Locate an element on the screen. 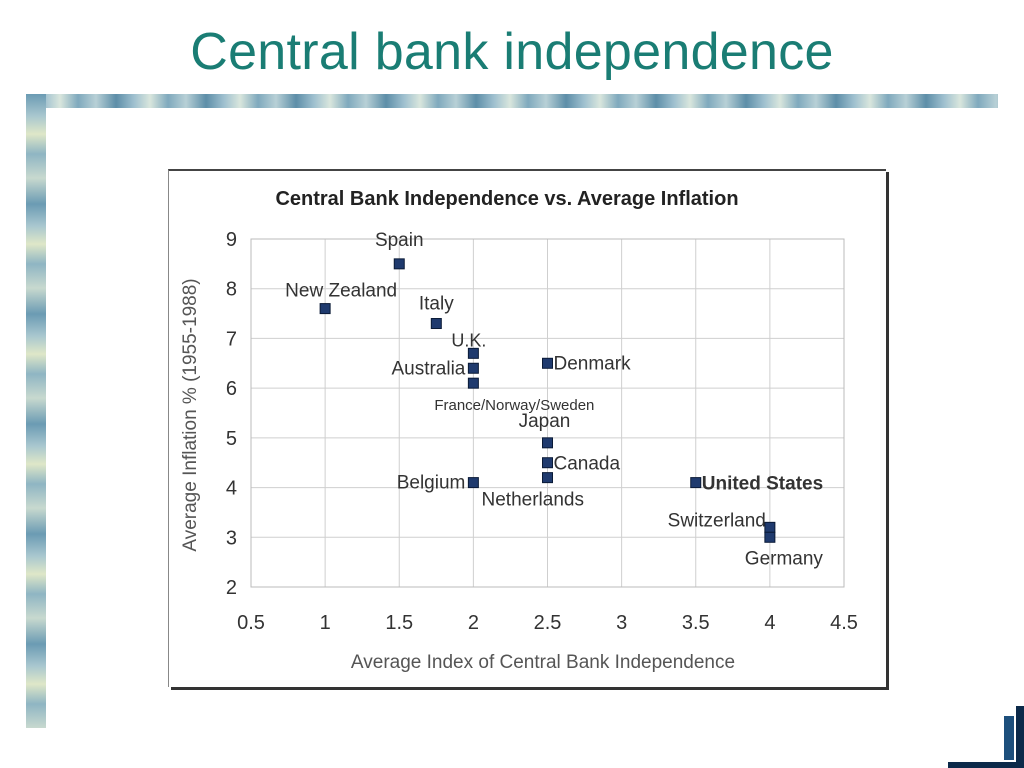 The height and width of the screenshot is (768, 1024). data-point-label: Denmark is located at coordinates (593, 363).